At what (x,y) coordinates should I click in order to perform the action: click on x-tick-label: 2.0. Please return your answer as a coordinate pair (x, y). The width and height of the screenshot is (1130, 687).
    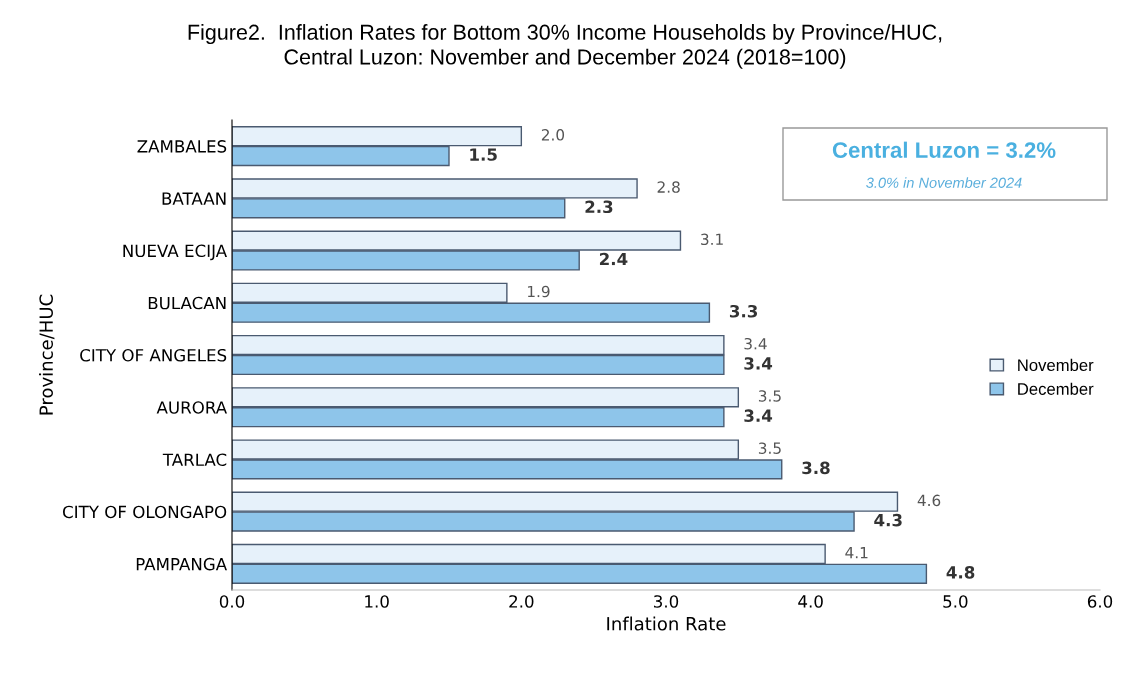
    Looking at the image, I should click on (521, 601).